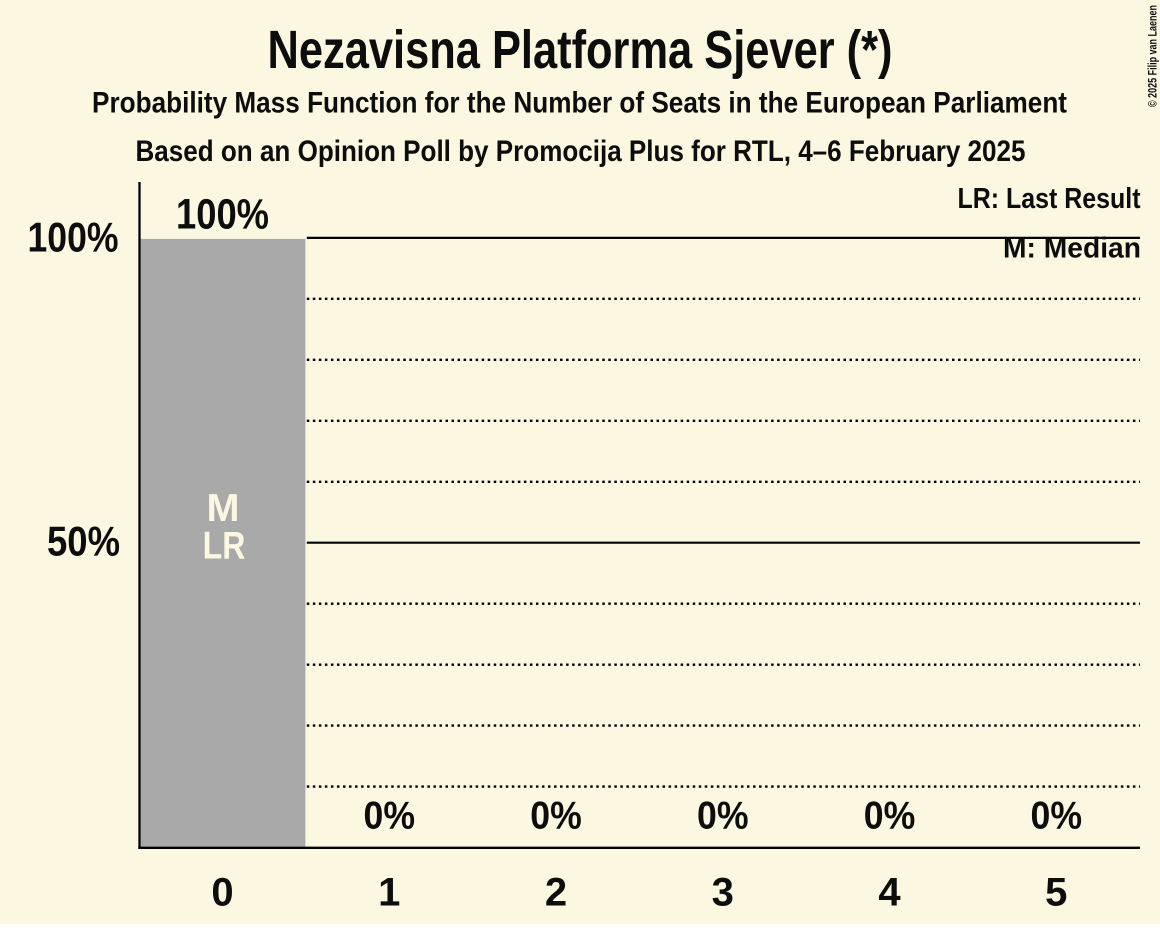  I want to click on svg-text: LR: Last Result, so click(1049, 199).